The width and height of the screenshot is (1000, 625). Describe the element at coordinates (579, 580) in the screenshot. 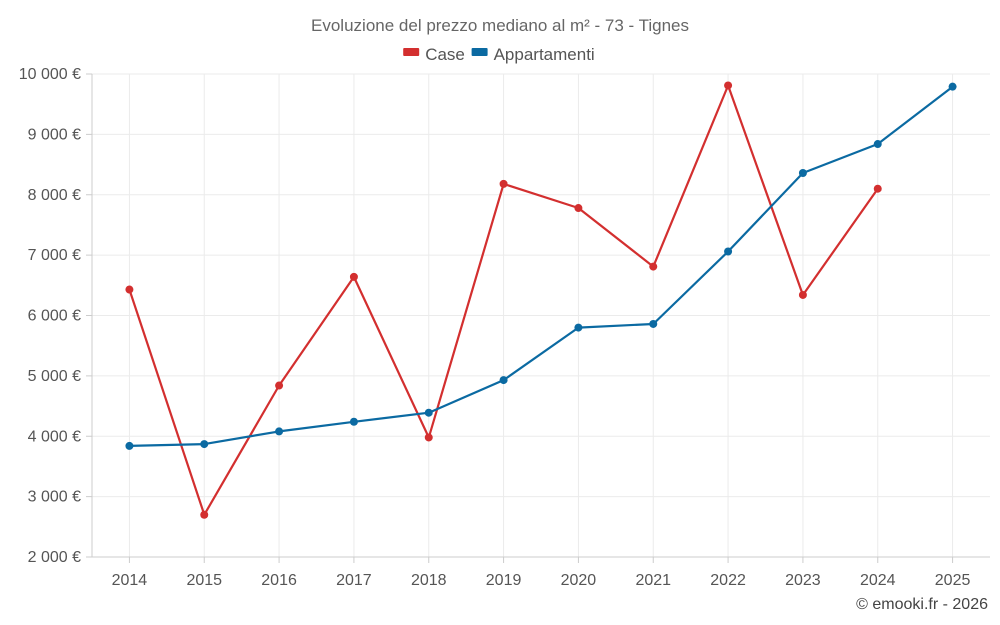

I see `x-tick-label: 2020` at that location.